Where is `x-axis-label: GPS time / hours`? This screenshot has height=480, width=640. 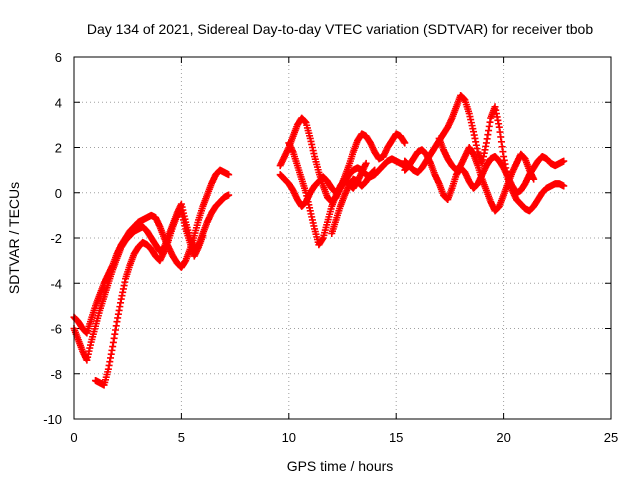 x-axis-label: GPS time / hours is located at coordinates (340, 466).